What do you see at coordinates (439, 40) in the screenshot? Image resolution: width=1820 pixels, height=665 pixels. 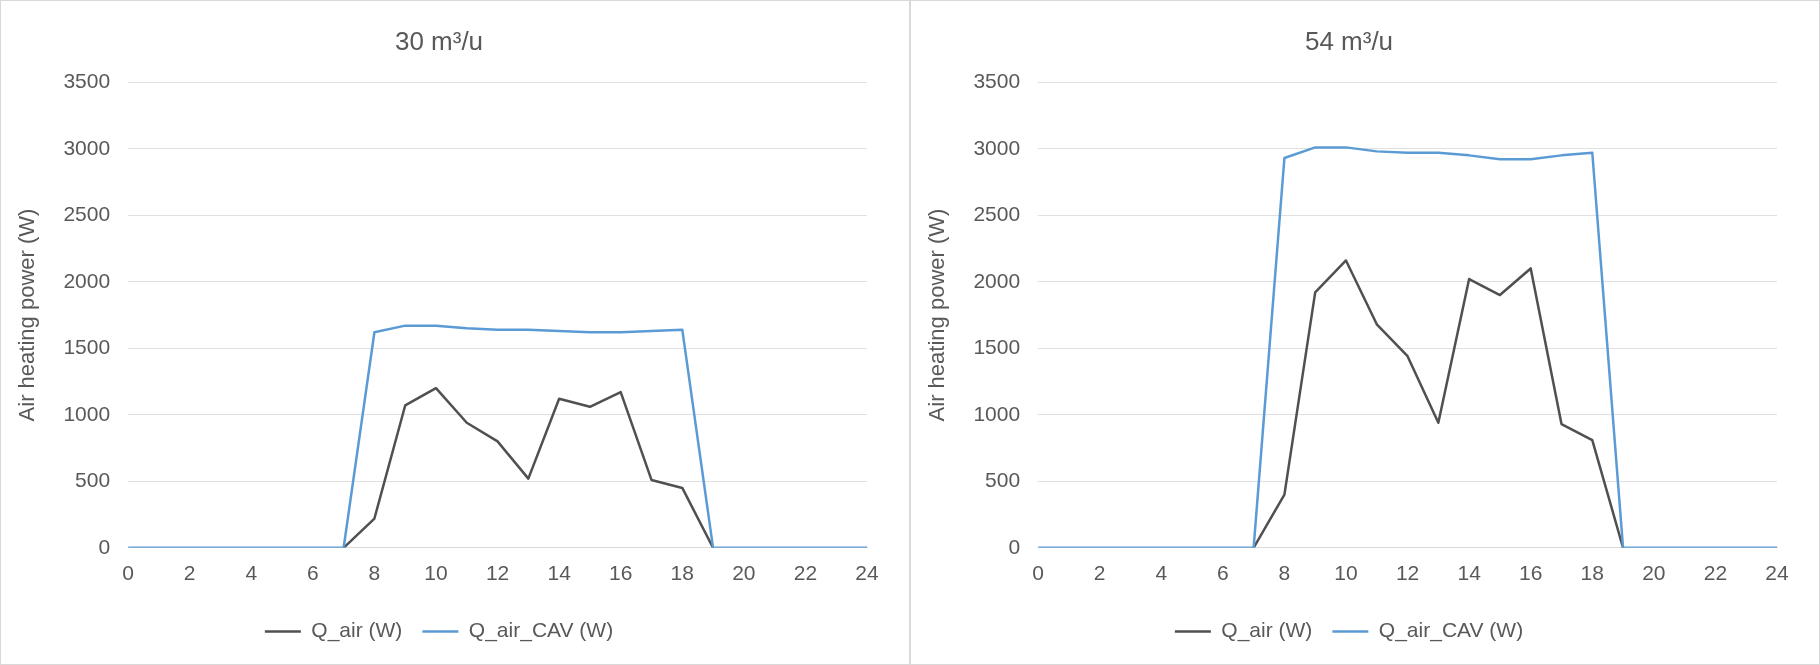 I see `chart-title: 30 m³/u` at bounding box center [439, 40].